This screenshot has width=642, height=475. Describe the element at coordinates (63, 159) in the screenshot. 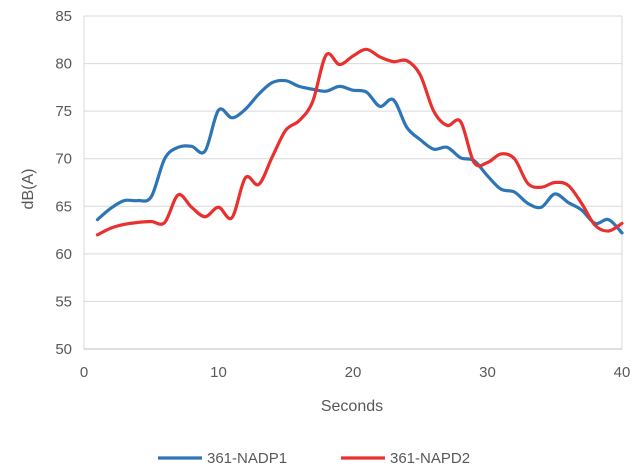

I see `y-tick-label: 70` at that location.